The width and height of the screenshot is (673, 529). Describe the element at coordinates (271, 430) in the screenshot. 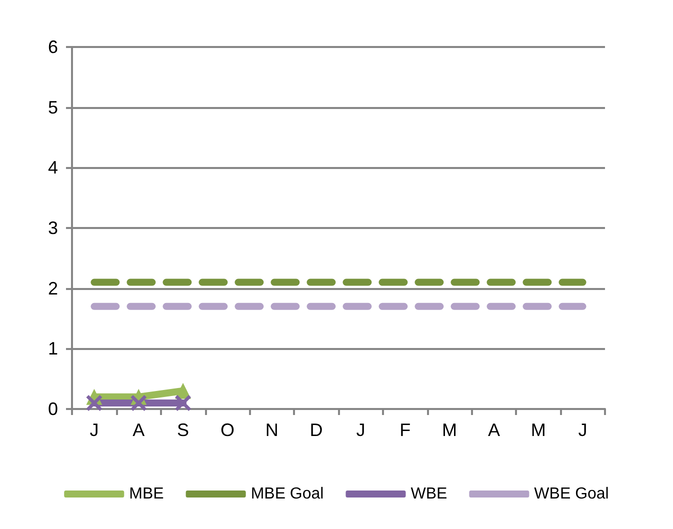

I see `x-tick-label: N` at that location.